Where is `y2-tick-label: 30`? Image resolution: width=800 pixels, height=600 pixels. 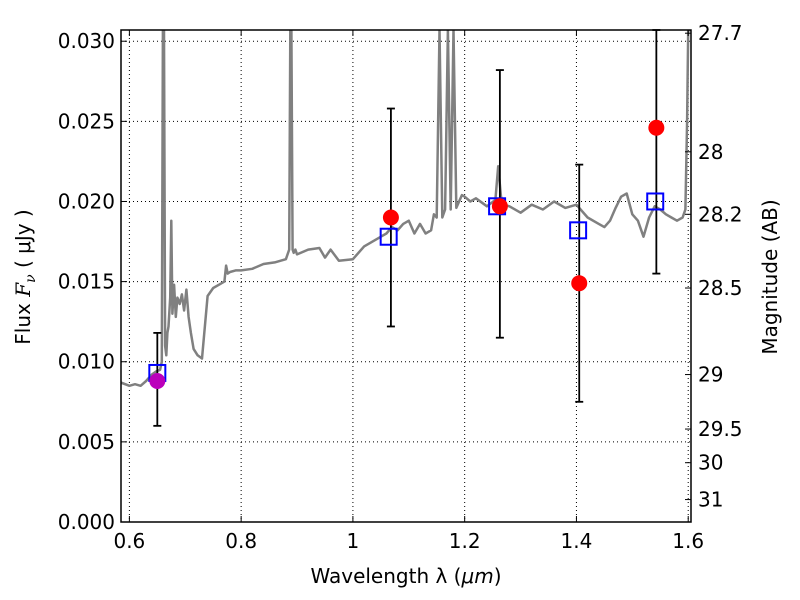
y2-tick-label: 30 is located at coordinates (710, 463).